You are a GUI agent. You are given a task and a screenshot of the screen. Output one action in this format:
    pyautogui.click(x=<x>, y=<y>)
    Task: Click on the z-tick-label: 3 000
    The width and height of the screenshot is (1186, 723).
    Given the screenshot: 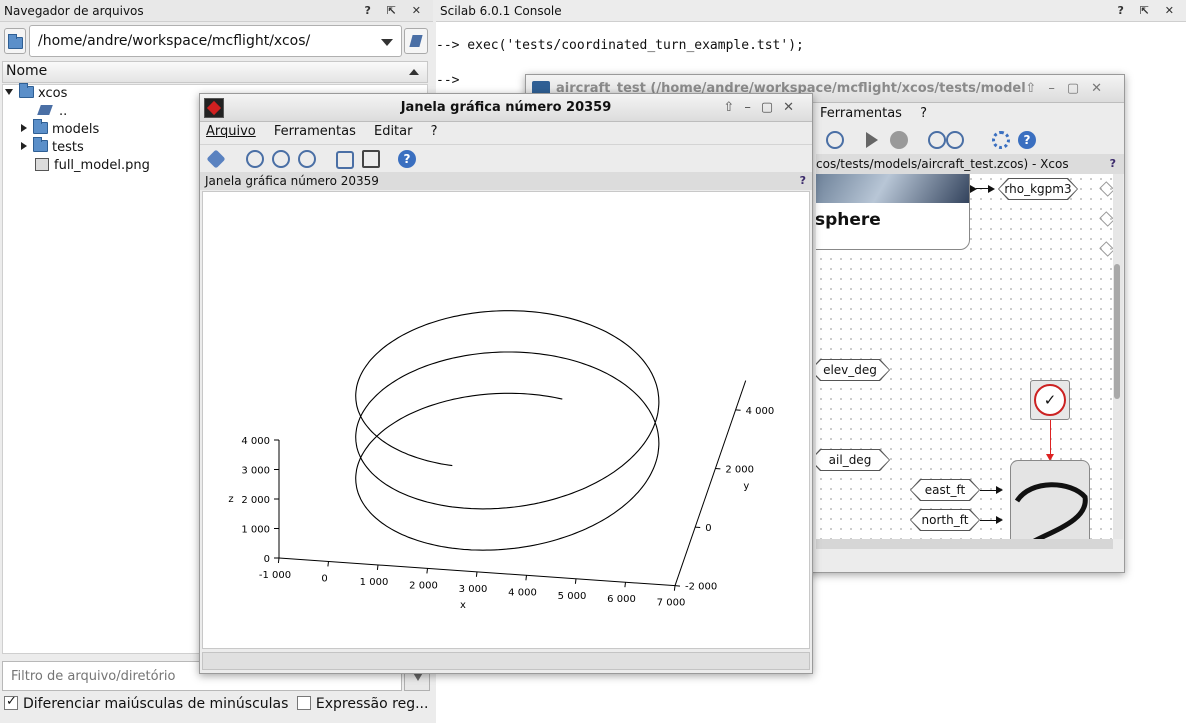 What is the action you would take?
    pyautogui.click(x=255, y=471)
    